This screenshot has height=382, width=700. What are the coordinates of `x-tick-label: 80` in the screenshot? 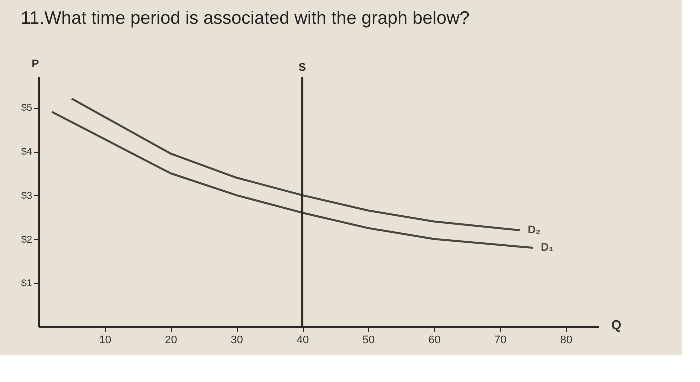 It's located at (566, 340).